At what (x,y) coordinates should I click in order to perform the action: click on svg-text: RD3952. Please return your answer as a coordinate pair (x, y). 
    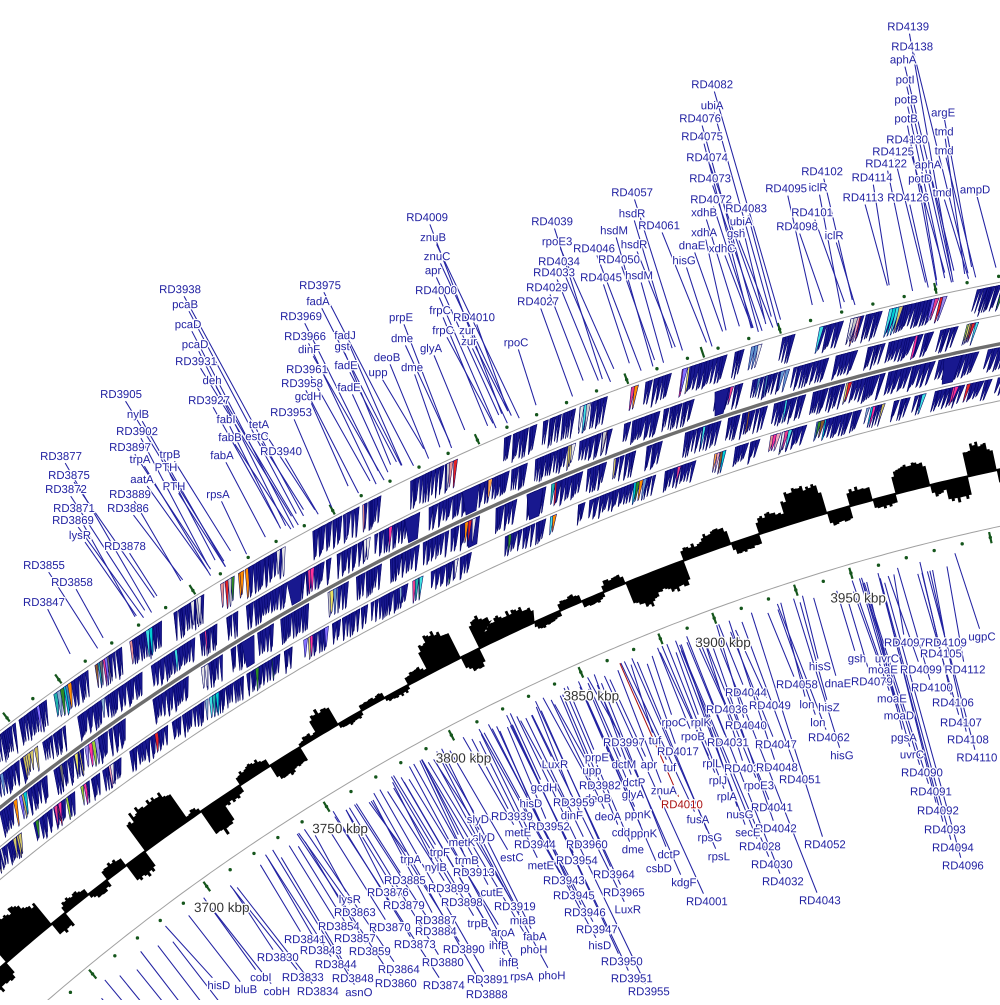
    Looking at the image, I should click on (549, 827).